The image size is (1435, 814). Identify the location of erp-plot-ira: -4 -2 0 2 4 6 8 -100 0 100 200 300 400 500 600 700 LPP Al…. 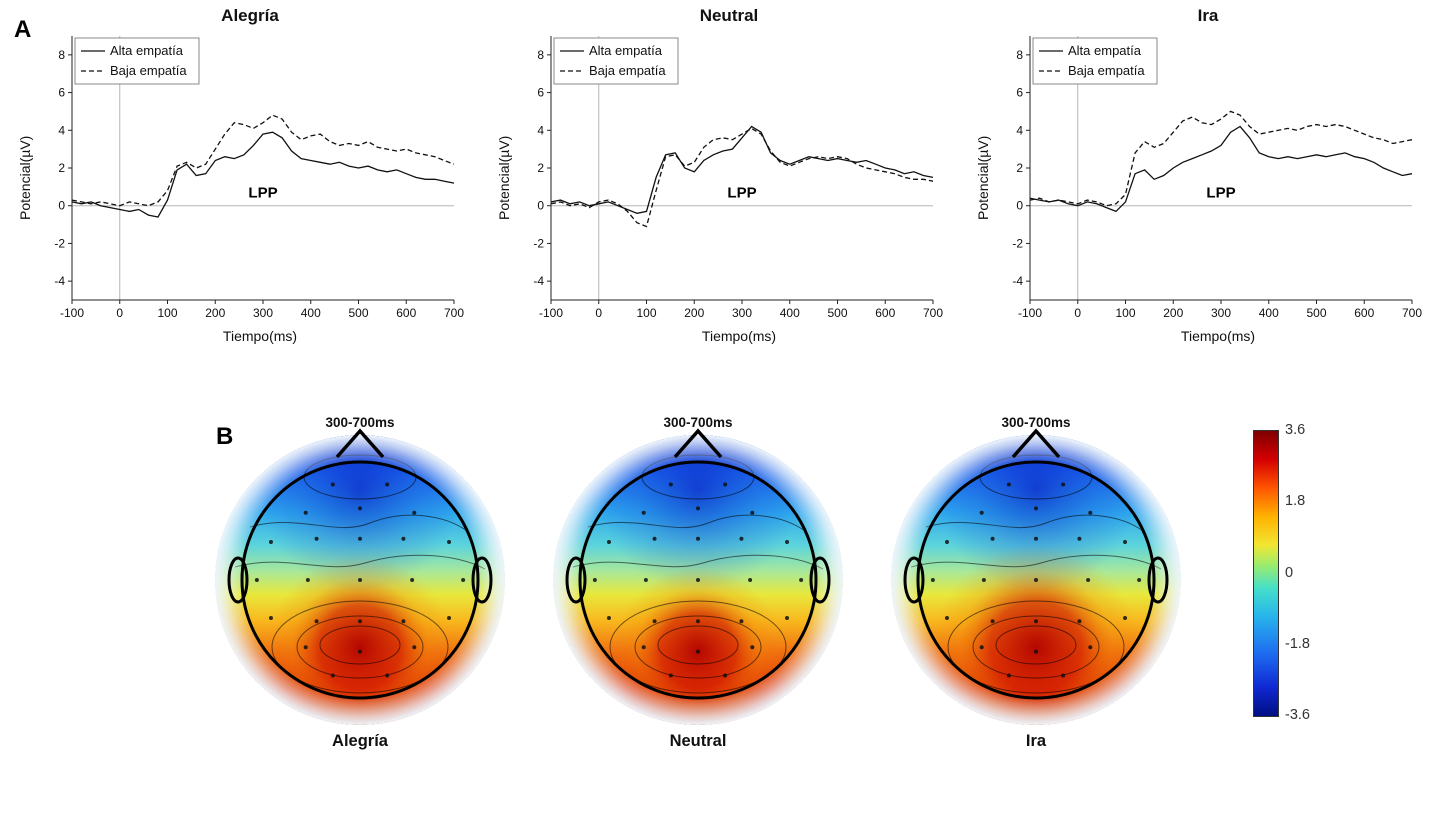
(1217, 178).